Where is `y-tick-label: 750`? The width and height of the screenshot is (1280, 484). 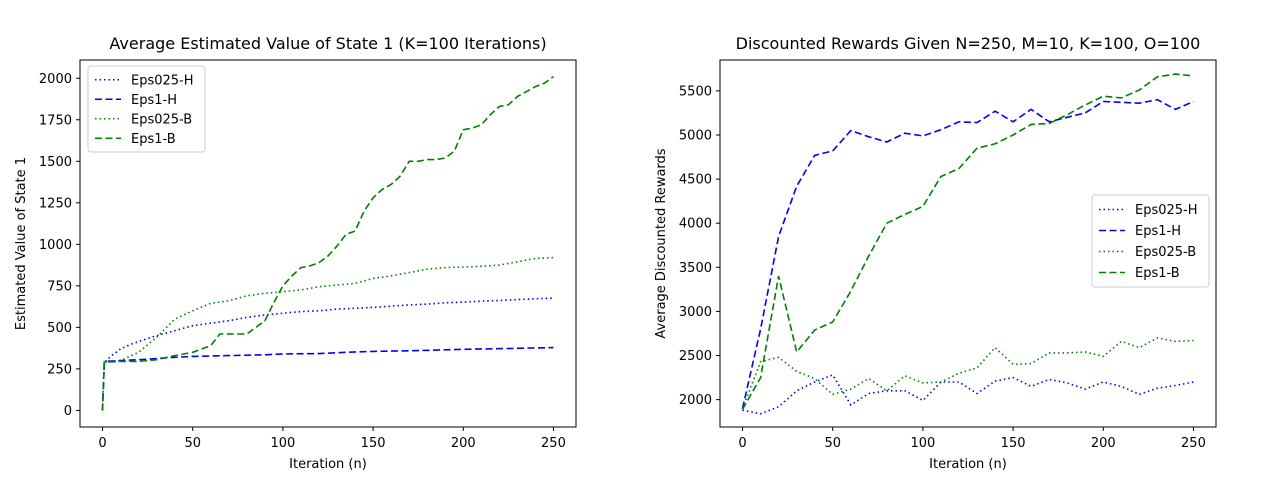
y-tick-label: 750 is located at coordinates (59, 286).